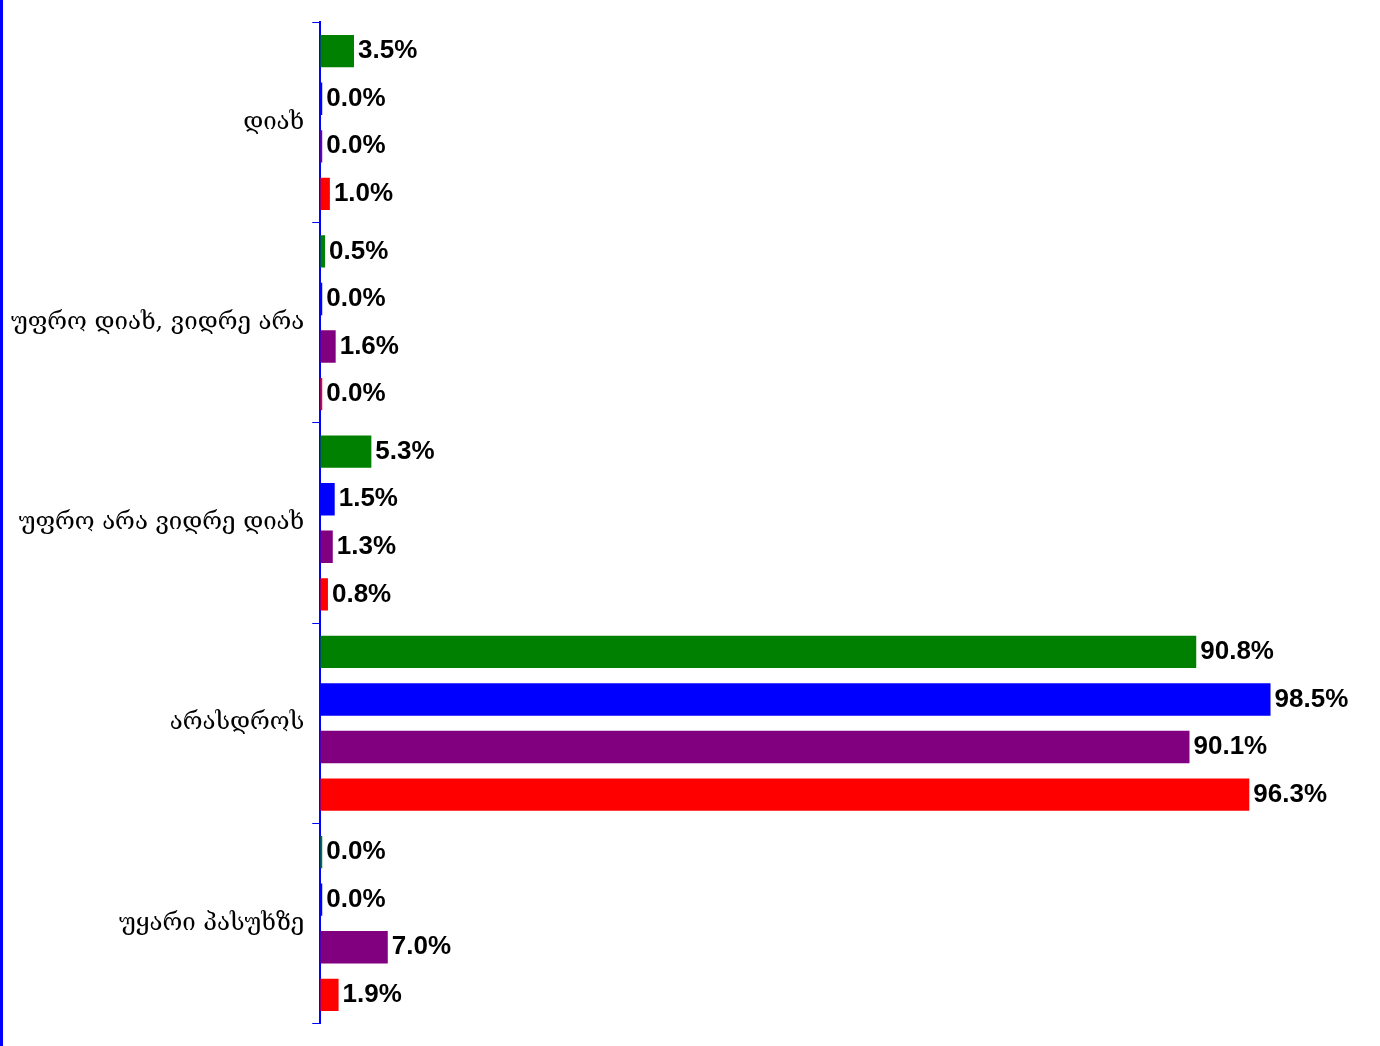 This screenshot has height=1046, width=1380. What do you see at coordinates (421, 945) in the screenshot?
I see `data-label: 7.0%` at bounding box center [421, 945].